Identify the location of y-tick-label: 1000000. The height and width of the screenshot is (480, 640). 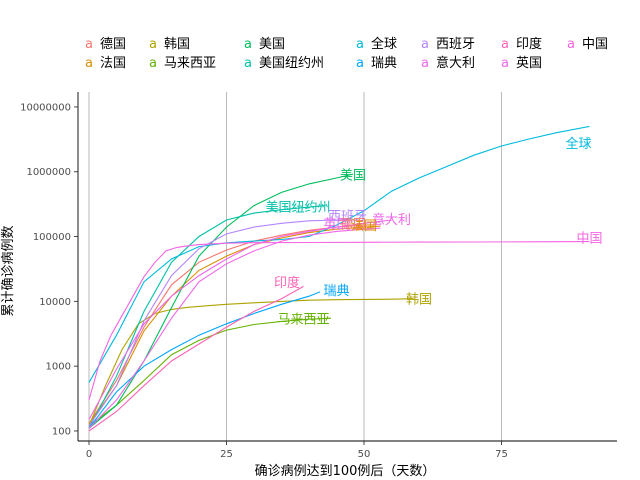
(48, 172).